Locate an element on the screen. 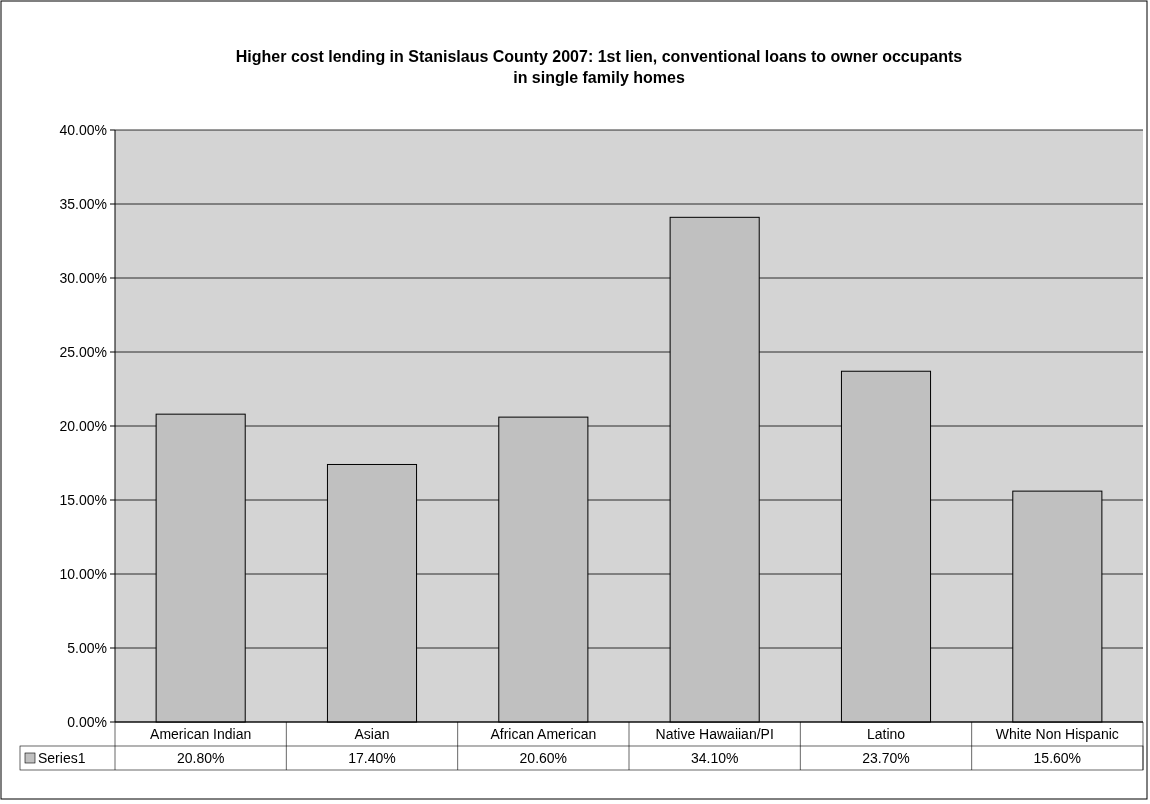 The width and height of the screenshot is (1150, 804). chart-title: Higher cost lending in Stanislaus County 2007: 1st lien, conventional loans to owner occupants in single family homes is located at coordinates (599, 67).